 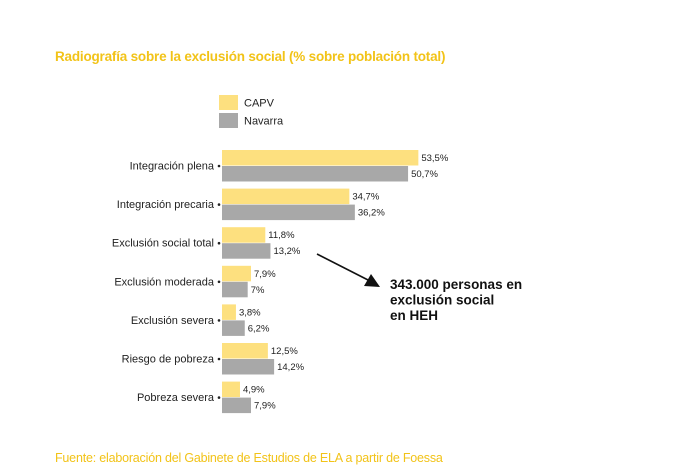 I want to click on value-label: 7%, so click(x=258, y=290).